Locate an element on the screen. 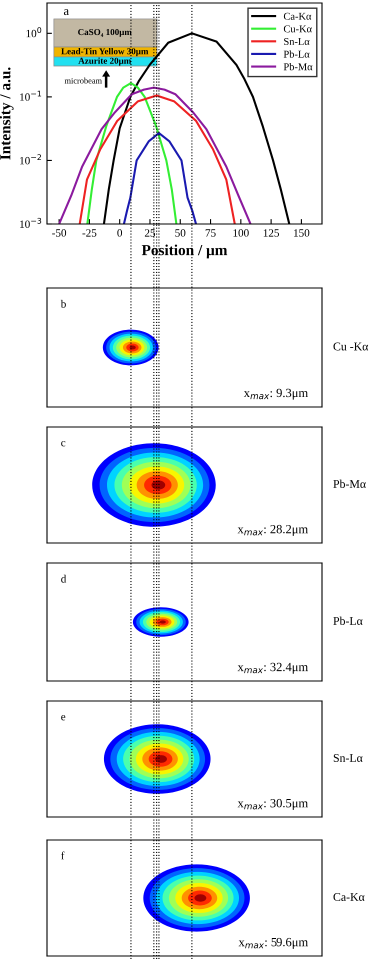  x-tick-label: 0 is located at coordinates (119, 233).